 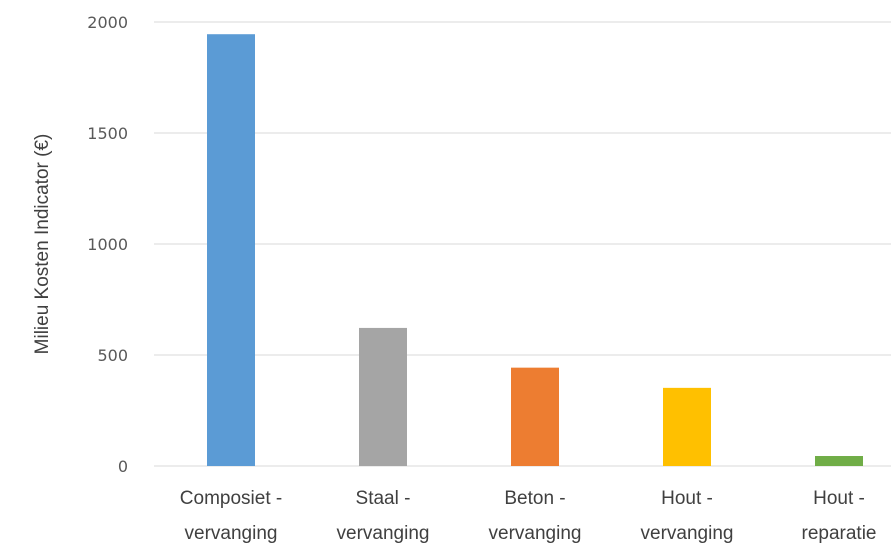 I want to click on y-tick-label: 1000, so click(x=107, y=244).